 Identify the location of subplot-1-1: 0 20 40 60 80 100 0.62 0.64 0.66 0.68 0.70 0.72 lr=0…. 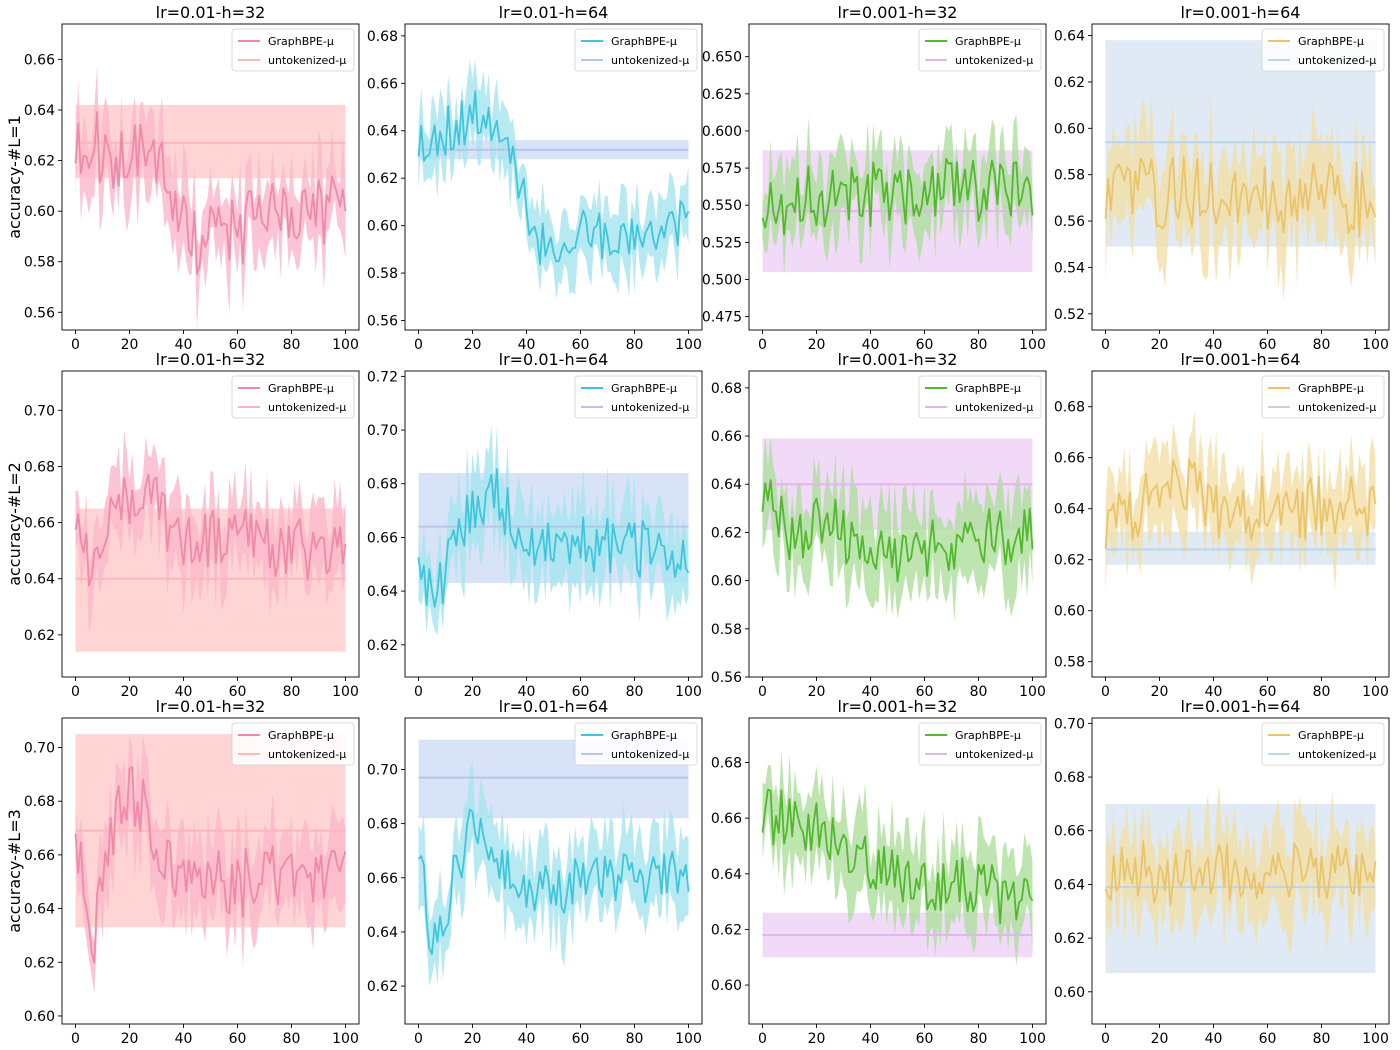
(535, 525).